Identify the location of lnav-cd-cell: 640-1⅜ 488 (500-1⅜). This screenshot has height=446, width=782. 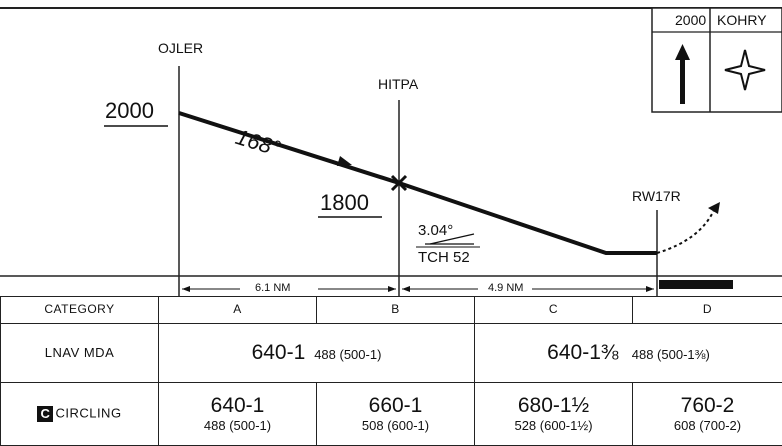
(628, 353).